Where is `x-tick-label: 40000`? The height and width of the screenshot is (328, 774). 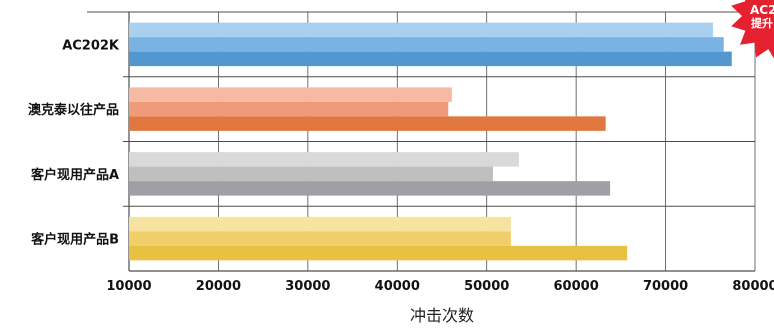 x-tick-label: 40000 is located at coordinates (397, 286).